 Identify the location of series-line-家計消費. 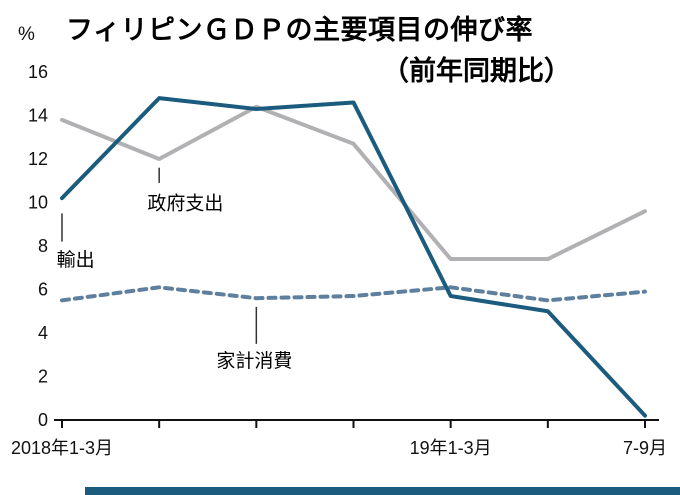
(353, 294).